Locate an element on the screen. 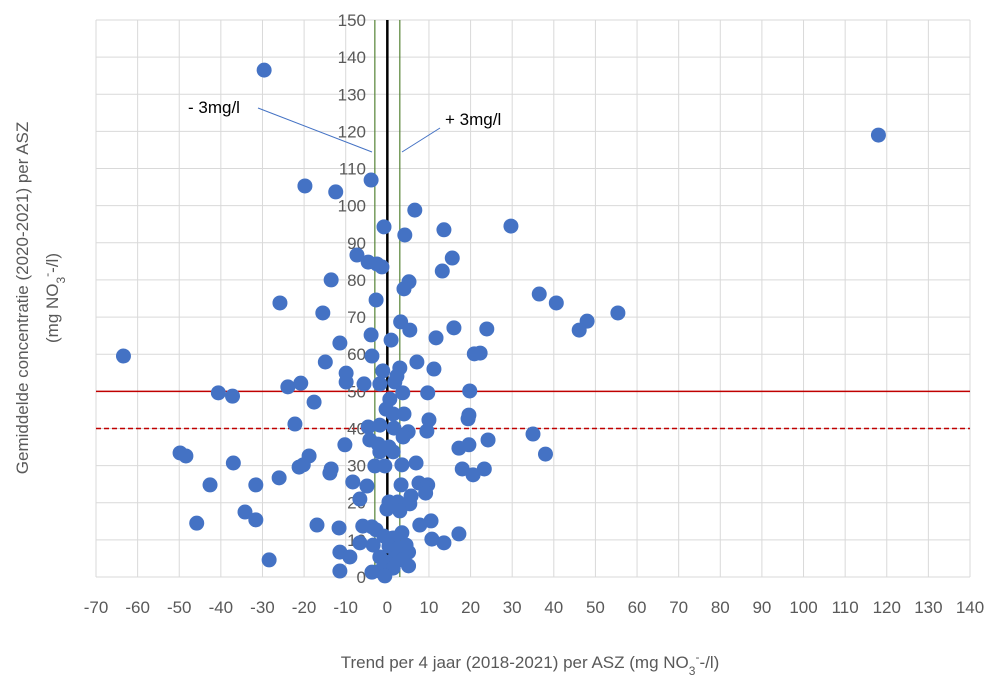  x-tick-label: -50 is located at coordinates (179, 607).